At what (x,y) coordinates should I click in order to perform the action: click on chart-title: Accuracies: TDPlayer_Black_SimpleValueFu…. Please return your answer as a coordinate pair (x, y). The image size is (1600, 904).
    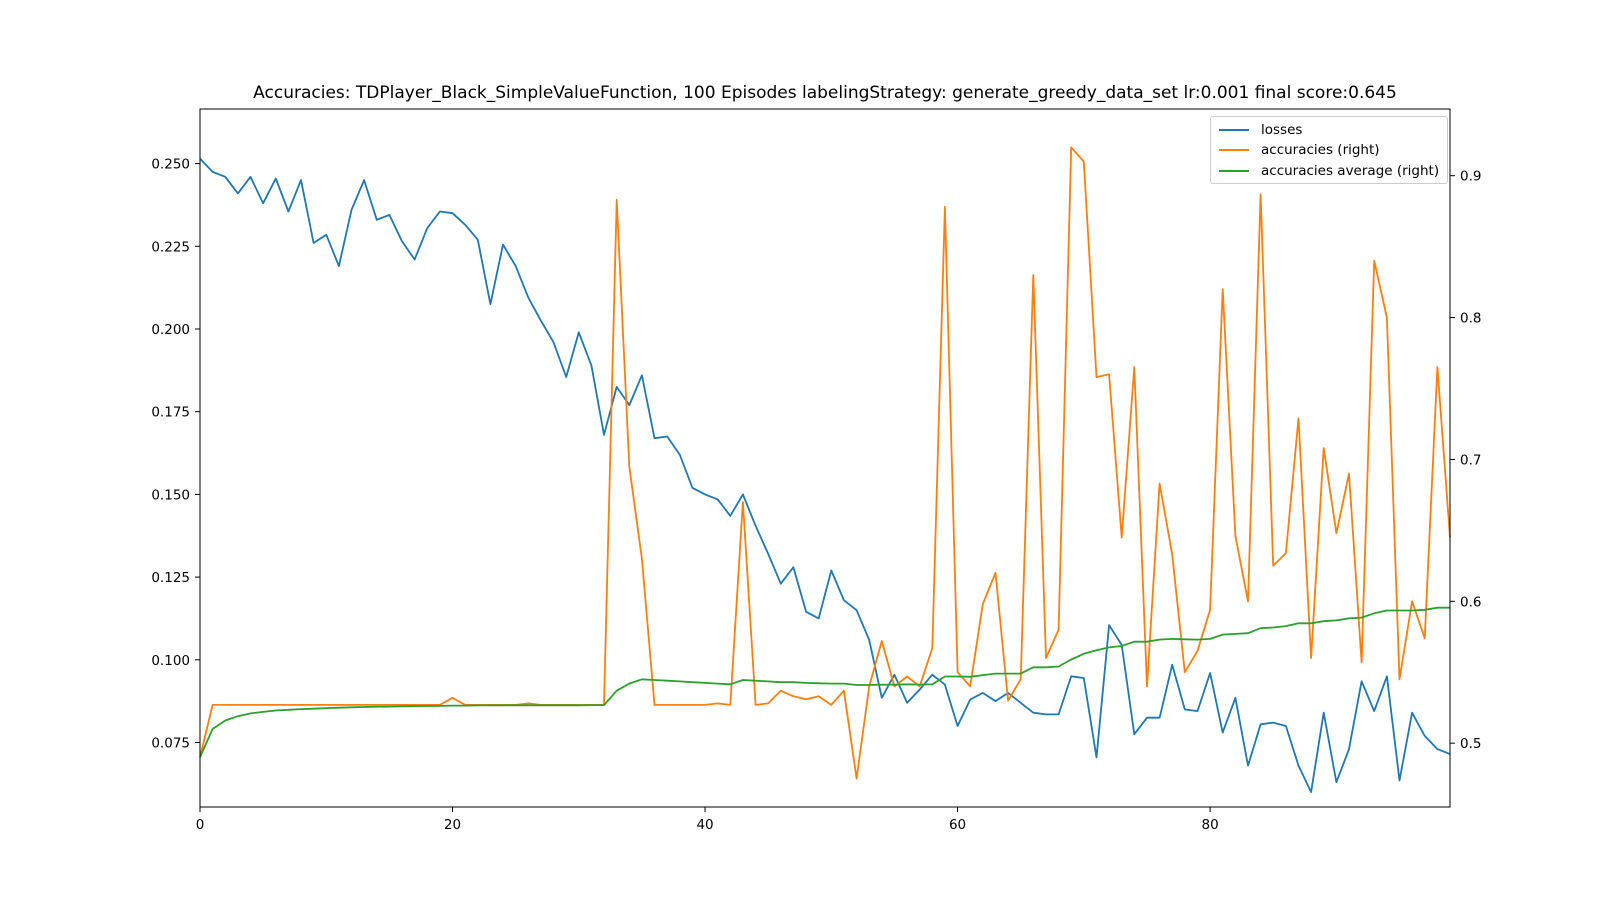
    Looking at the image, I should click on (825, 93).